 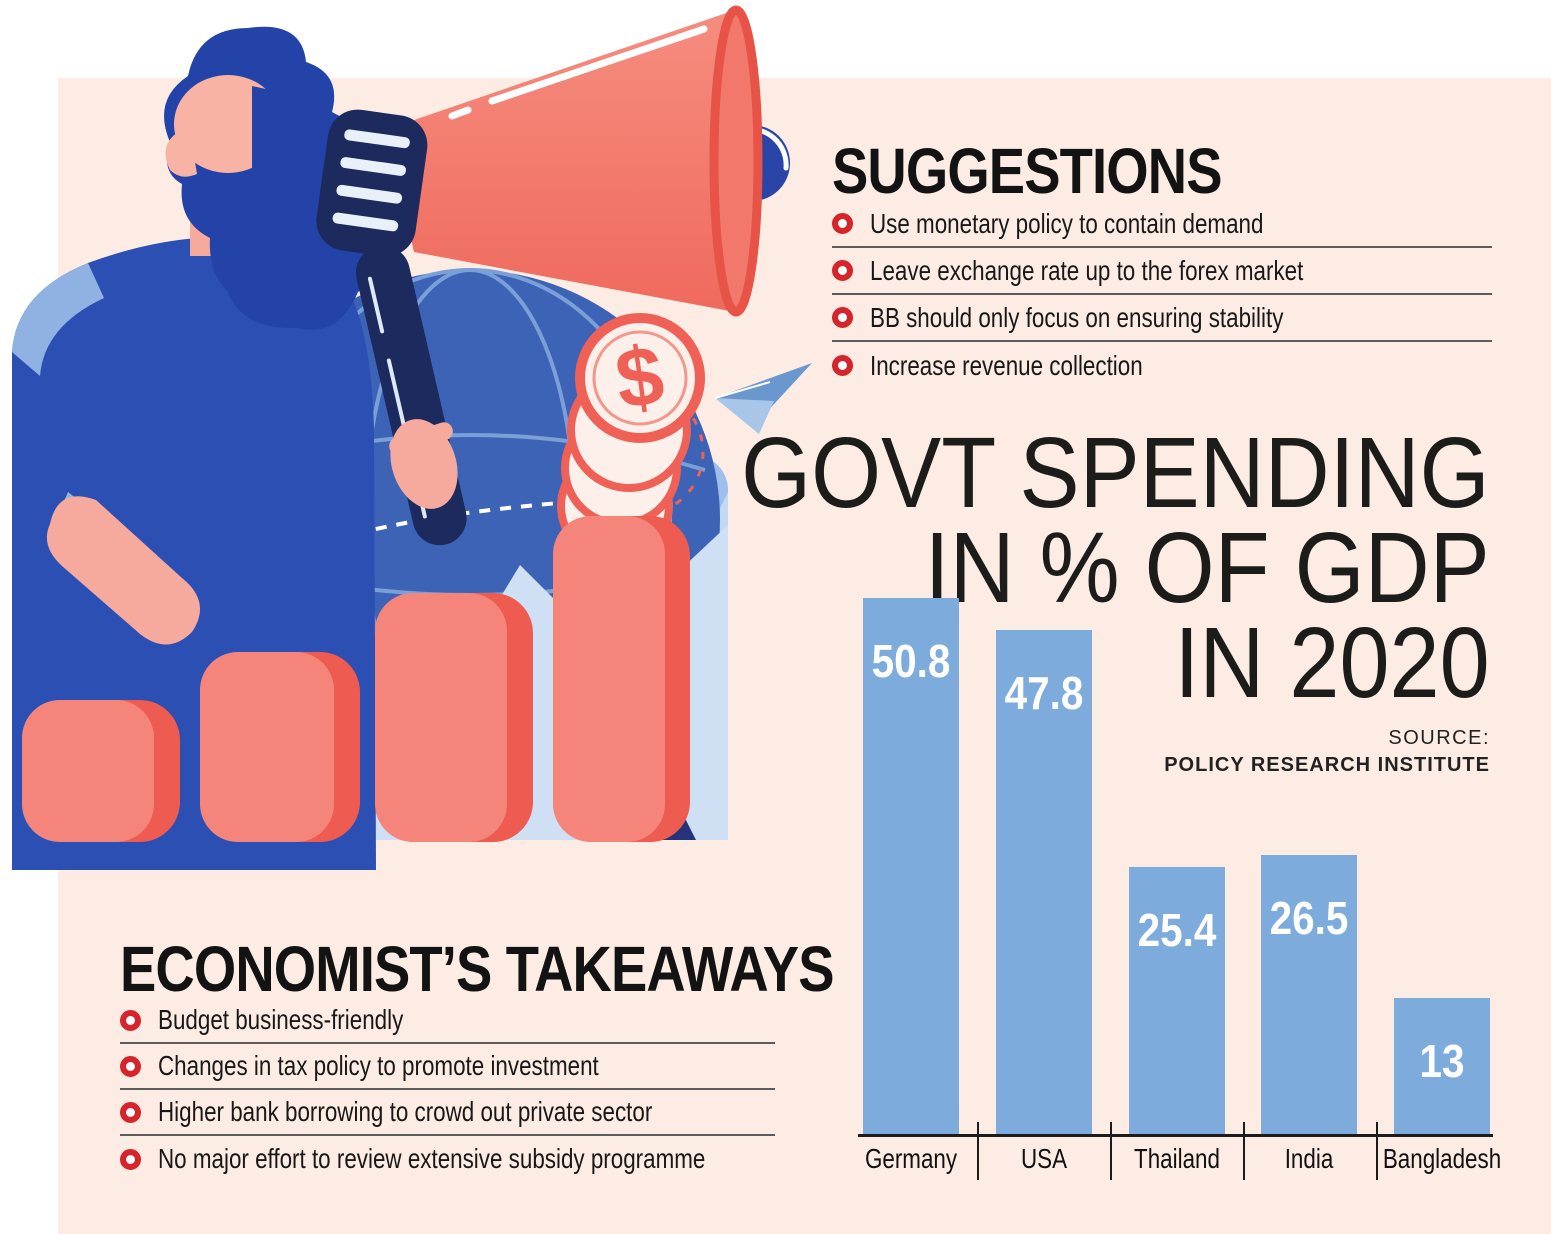 I want to click on bar-value-label: 50.8, so click(x=911, y=661).